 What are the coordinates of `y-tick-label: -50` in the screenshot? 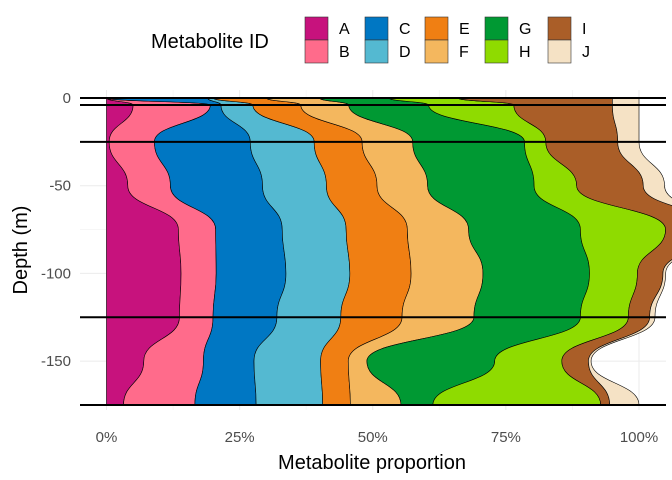 It's located at (60, 186).